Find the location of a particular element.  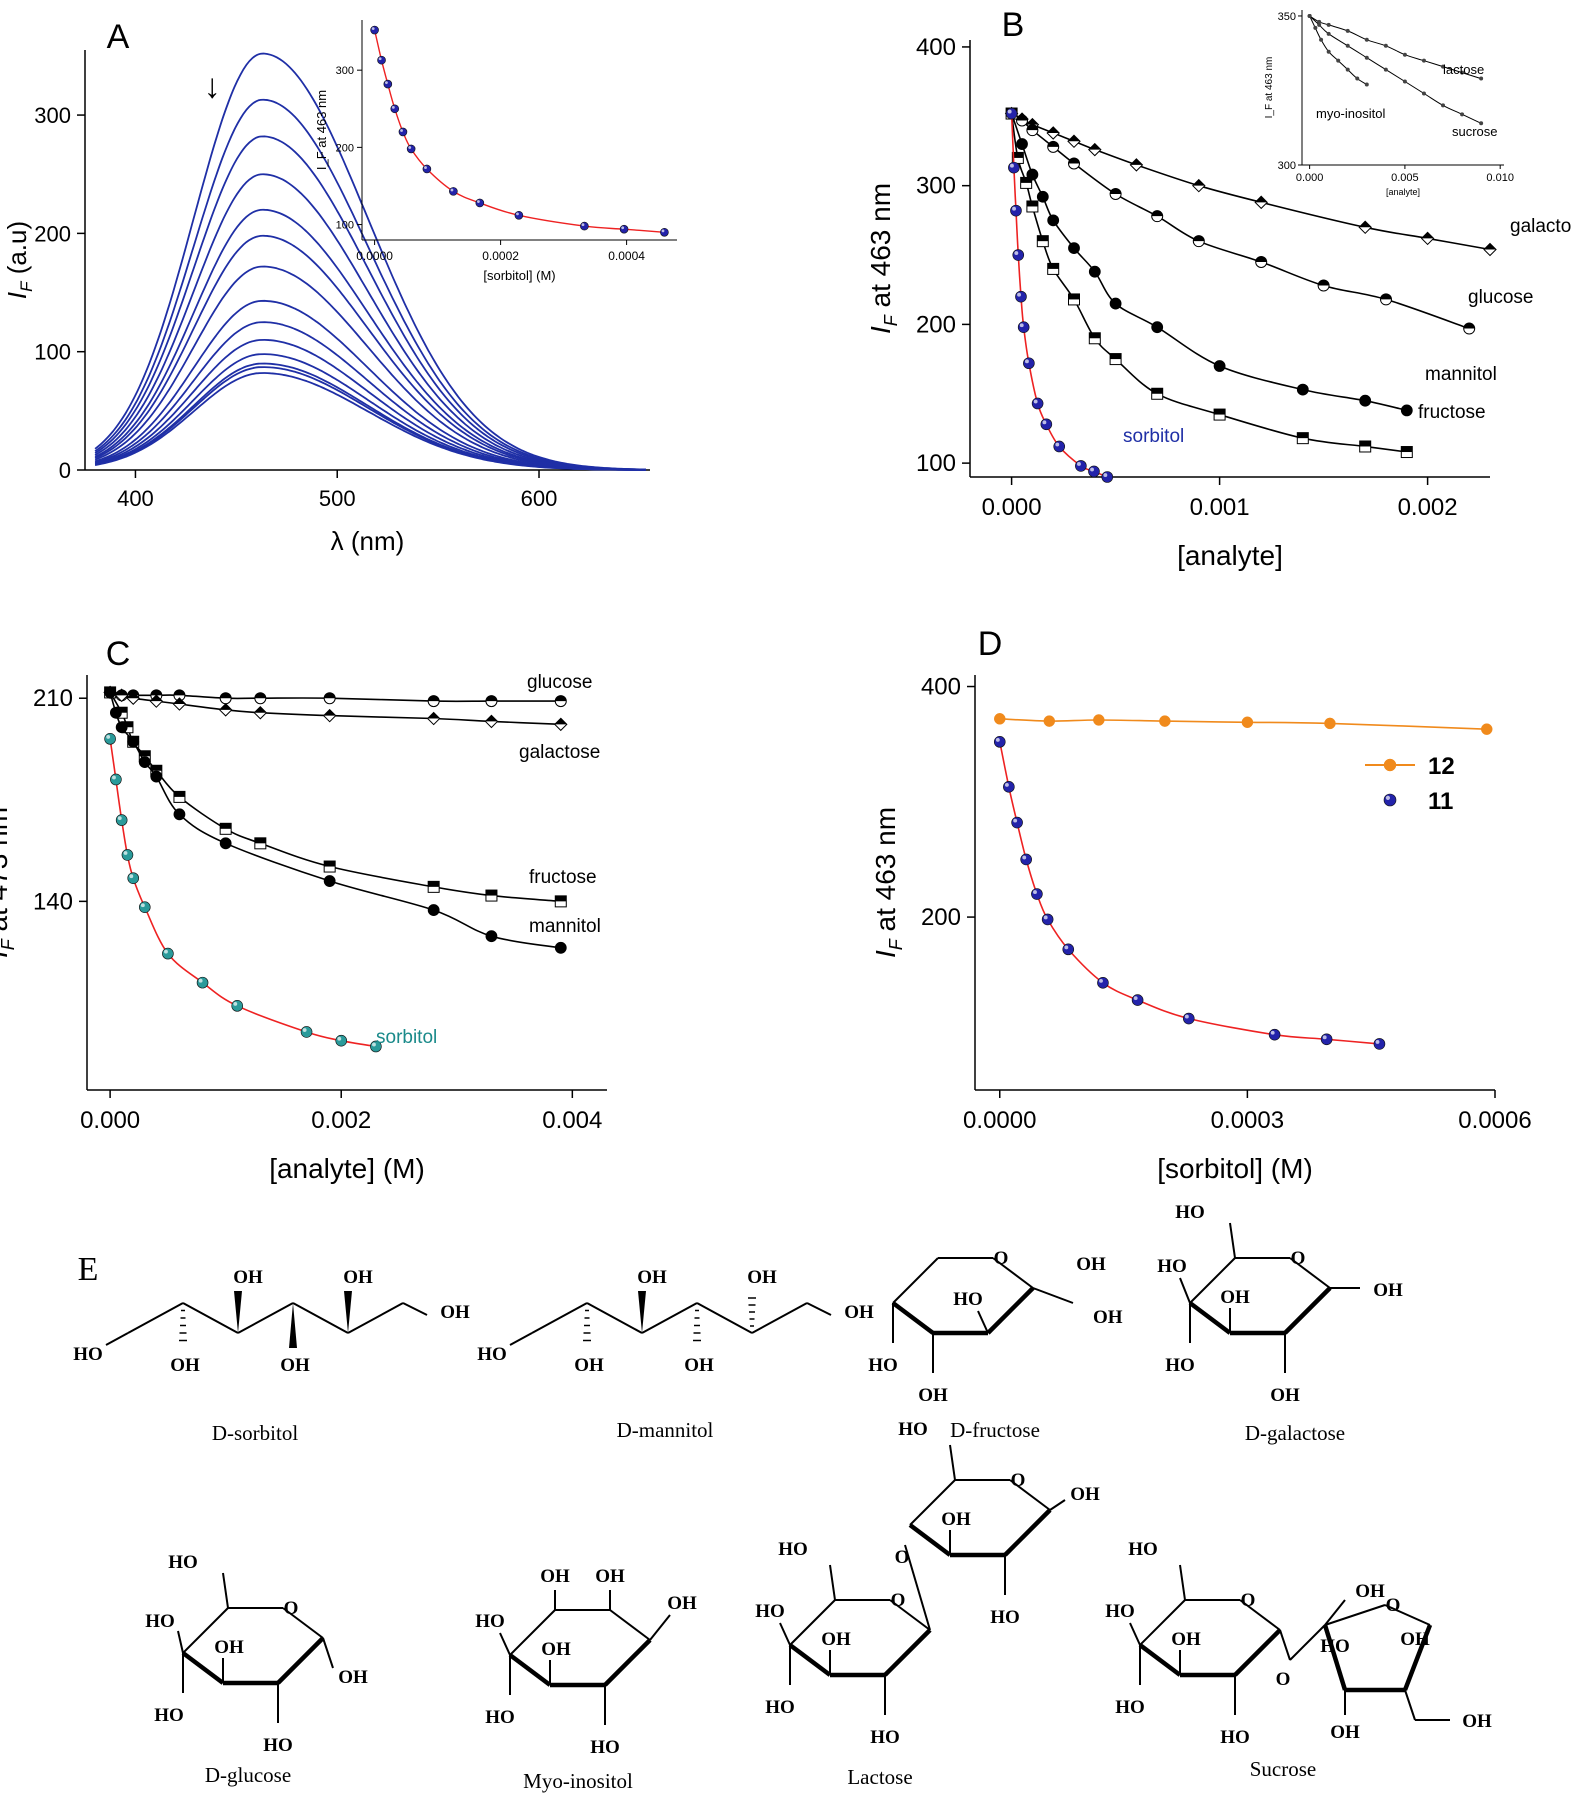

y-tick-label: 140 is located at coordinates (53, 901).